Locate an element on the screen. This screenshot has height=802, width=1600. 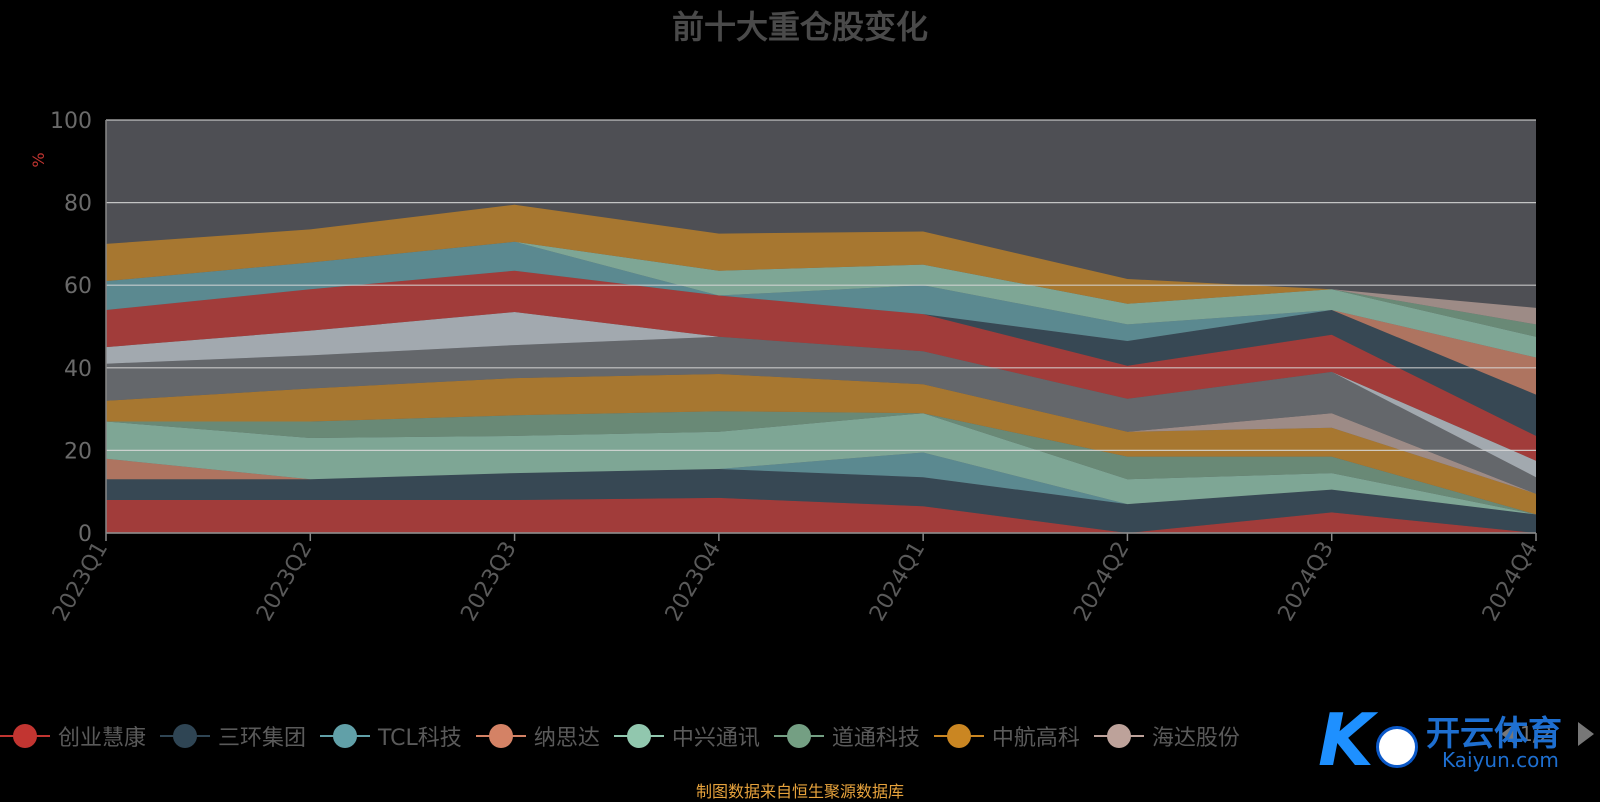
soccer-ball-icon is located at coordinates (1397, 747).